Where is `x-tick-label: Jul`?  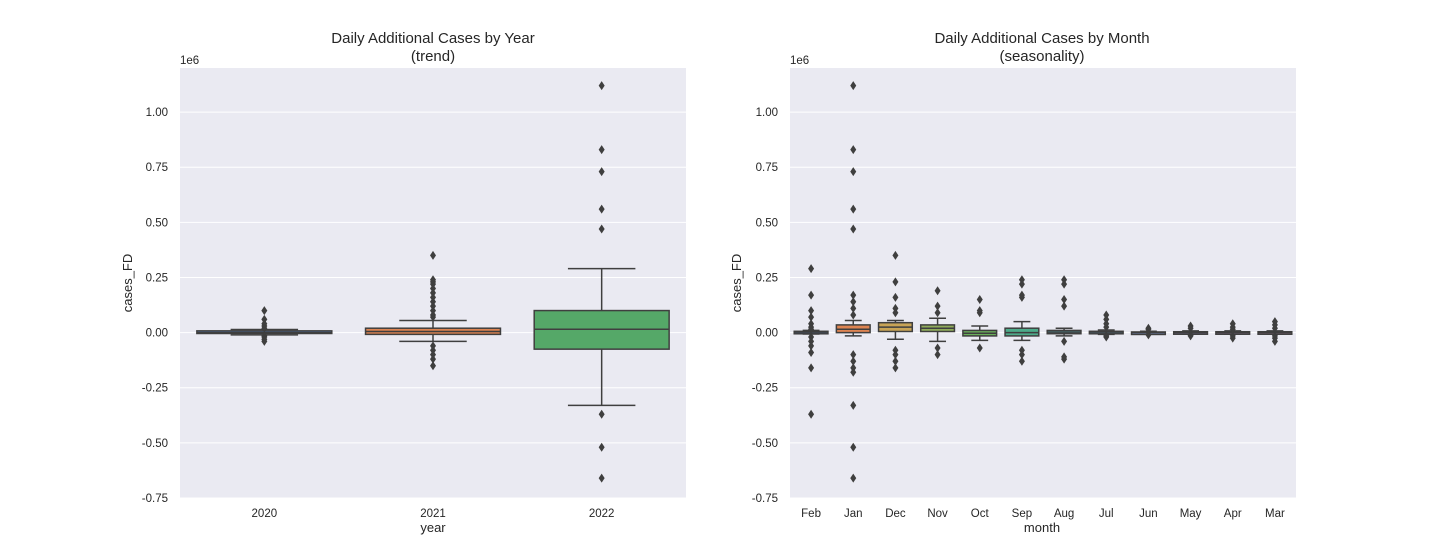 x-tick-label: Jul is located at coordinates (1106, 514).